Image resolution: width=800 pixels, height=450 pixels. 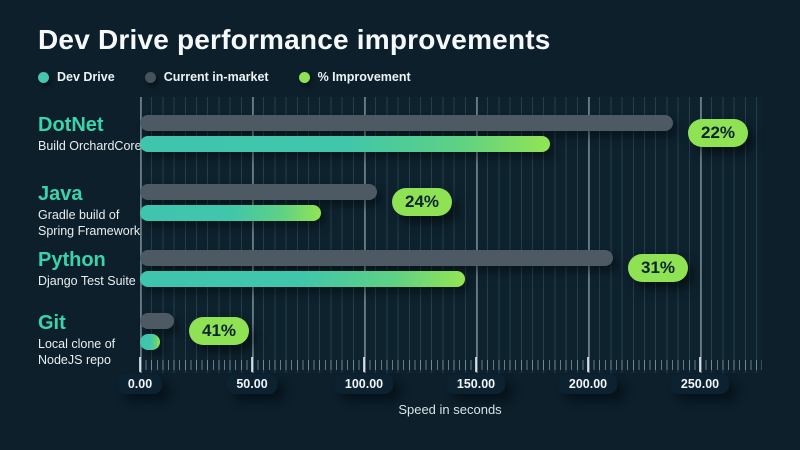 I want to click on improvement-badge: 24%, so click(x=422, y=202).